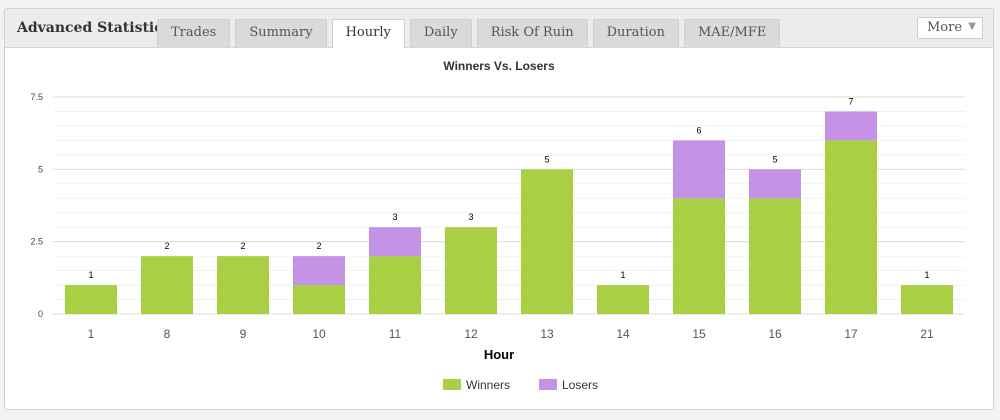 Image resolution: width=1000 pixels, height=420 pixels. Describe the element at coordinates (548, 384) in the screenshot. I see `legend-swatch-losers` at that location.